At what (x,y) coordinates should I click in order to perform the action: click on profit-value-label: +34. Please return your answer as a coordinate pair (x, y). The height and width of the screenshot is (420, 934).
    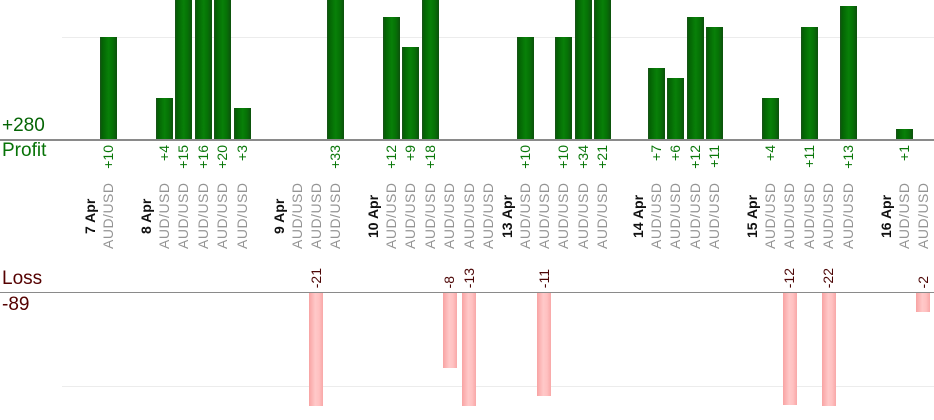
    Looking at the image, I should click on (582, 157).